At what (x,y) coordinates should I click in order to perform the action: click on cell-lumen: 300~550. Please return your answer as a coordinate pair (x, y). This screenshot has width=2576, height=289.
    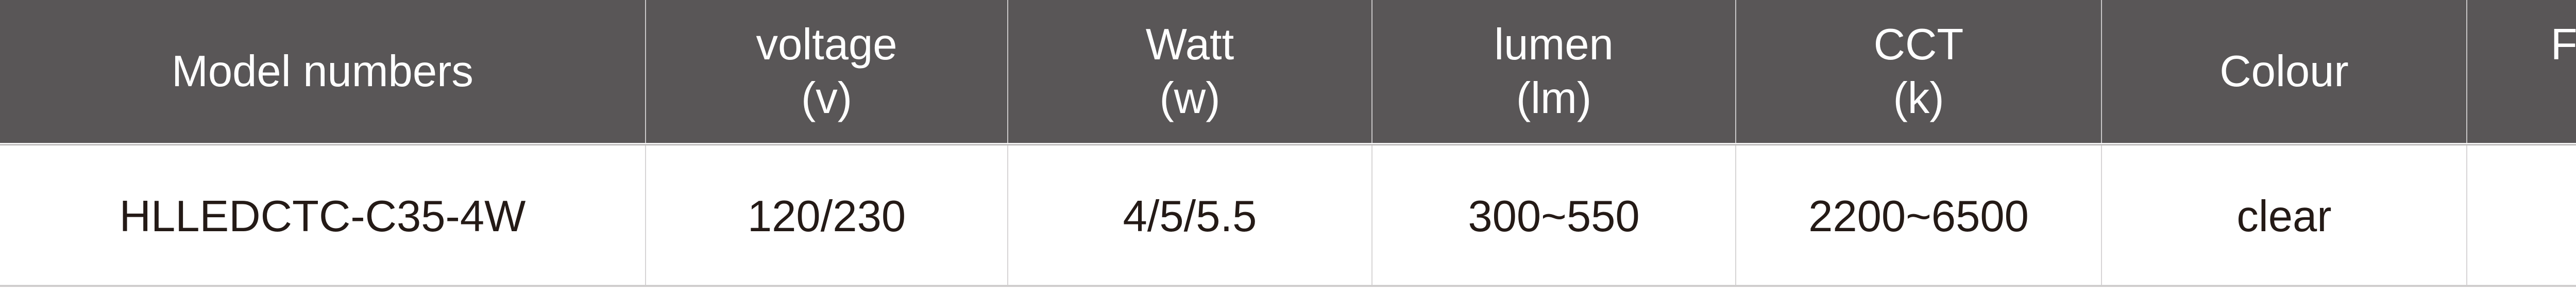
    Looking at the image, I should click on (1554, 215).